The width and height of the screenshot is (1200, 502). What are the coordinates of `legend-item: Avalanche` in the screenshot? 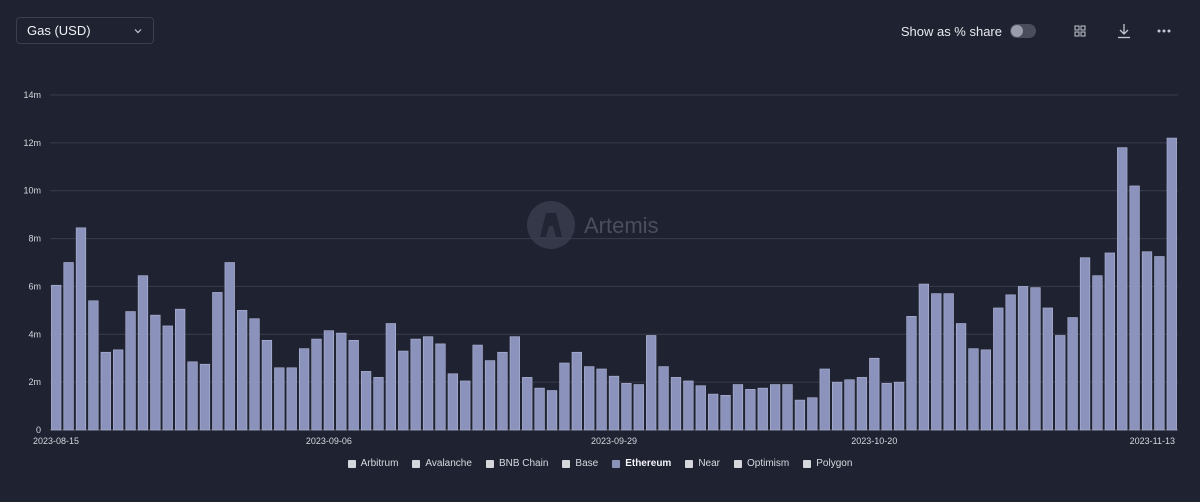 It's located at (442, 463).